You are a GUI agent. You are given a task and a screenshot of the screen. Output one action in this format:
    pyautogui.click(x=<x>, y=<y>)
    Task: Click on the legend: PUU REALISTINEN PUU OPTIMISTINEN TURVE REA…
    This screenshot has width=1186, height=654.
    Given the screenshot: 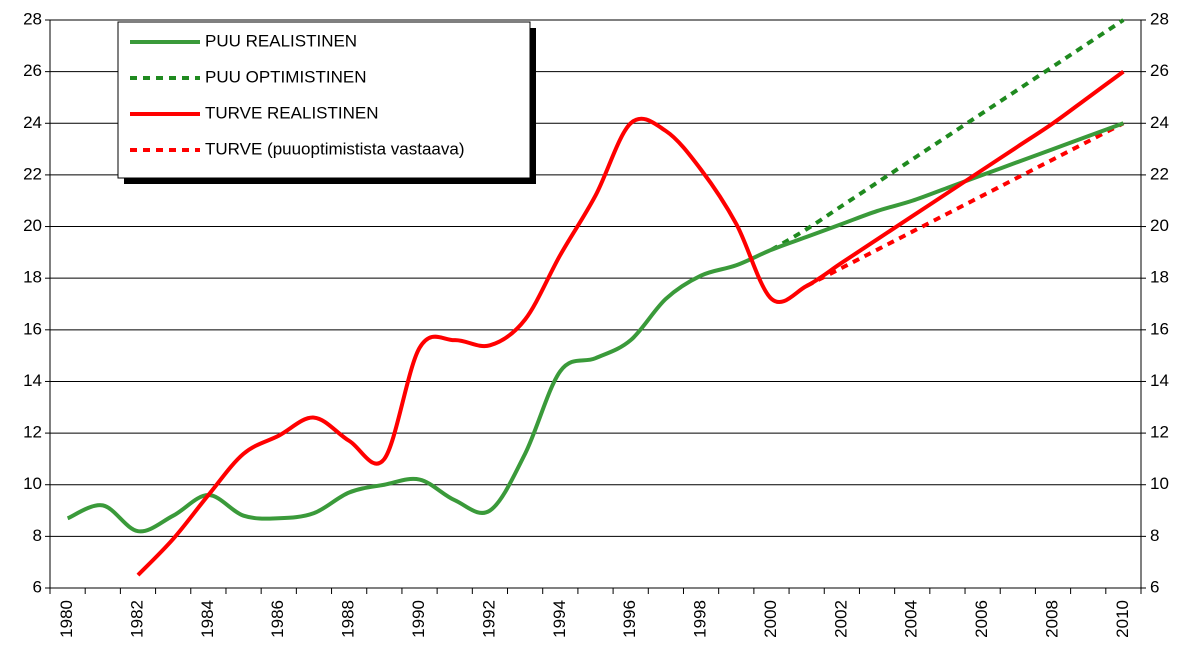 What is the action you would take?
    pyautogui.click(x=326, y=102)
    